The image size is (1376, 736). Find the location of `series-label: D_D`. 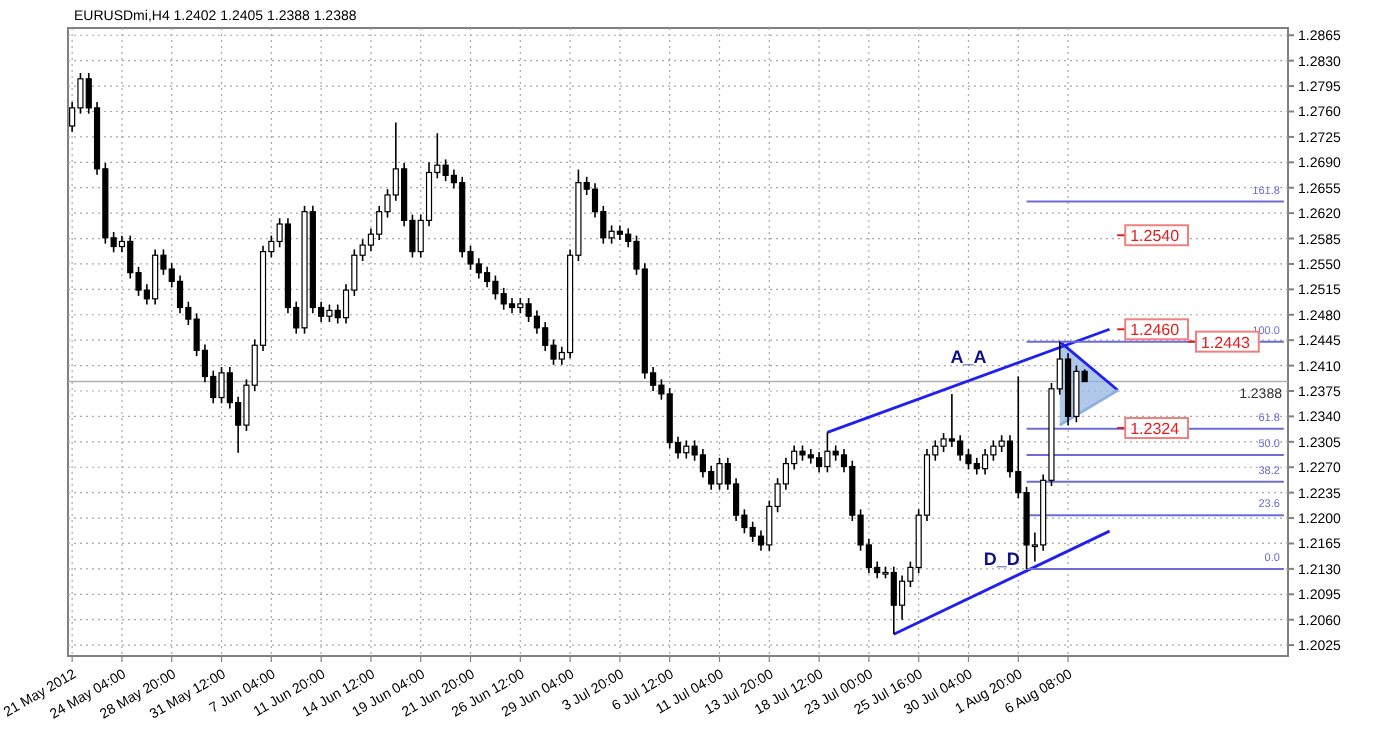

series-label: D_D is located at coordinates (1002, 558).